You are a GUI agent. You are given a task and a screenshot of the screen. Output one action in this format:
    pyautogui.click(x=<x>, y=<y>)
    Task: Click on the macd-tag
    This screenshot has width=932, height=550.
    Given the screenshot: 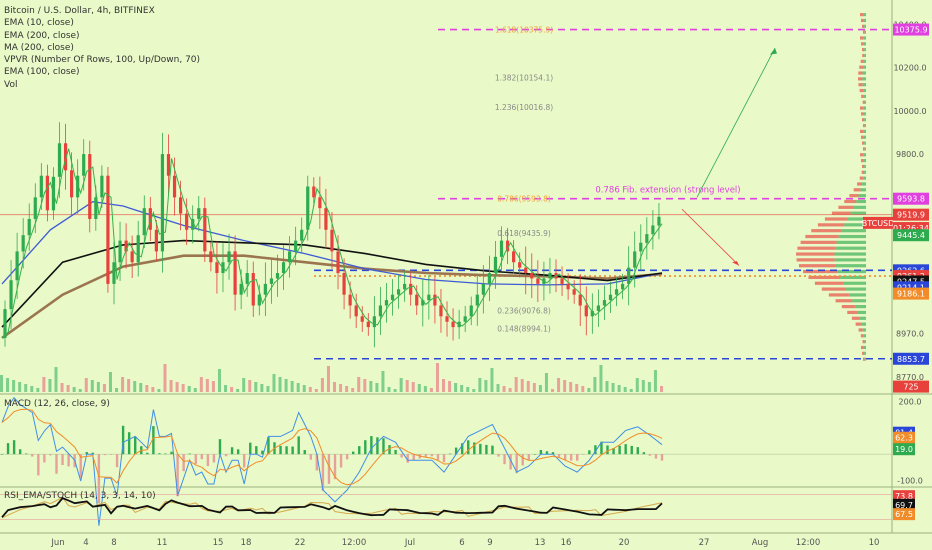 What is the action you would take?
    pyautogui.click(x=904, y=449)
    